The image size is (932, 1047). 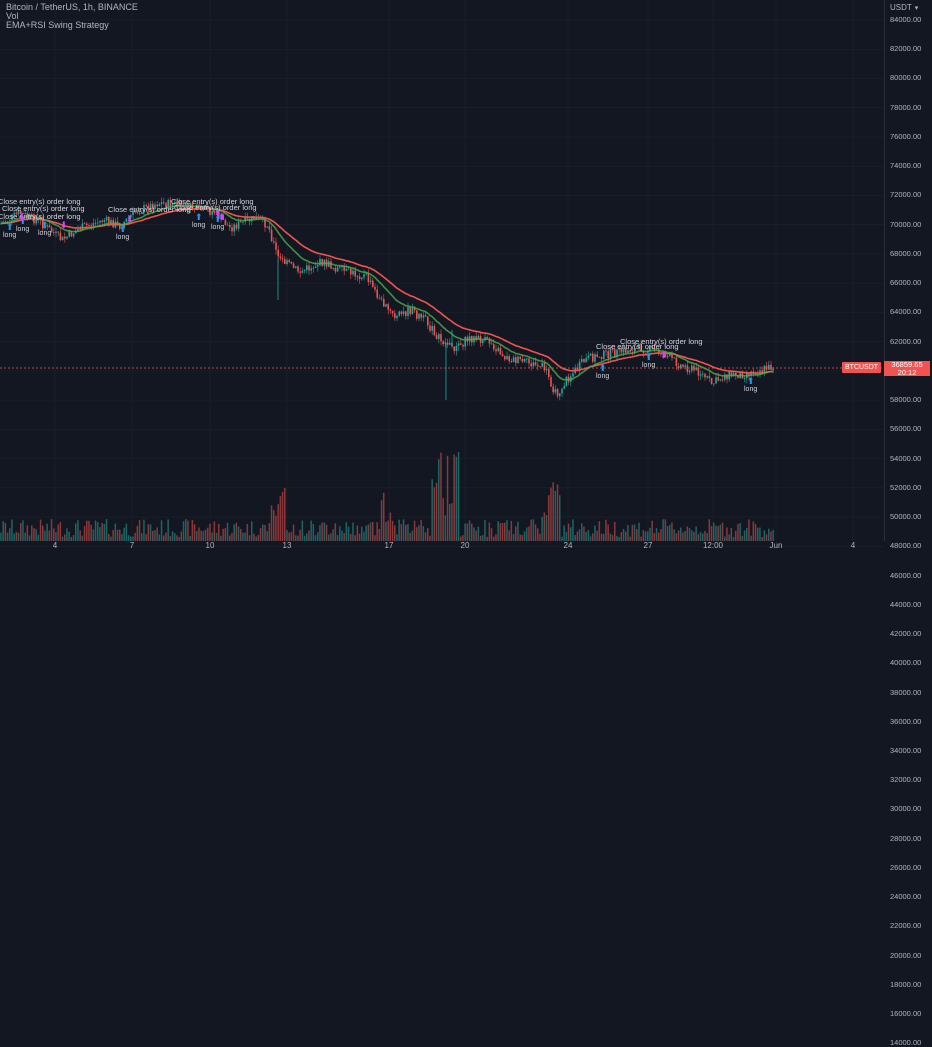 I want to click on price-axis-label: 78000.00, so click(x=906, y=107).